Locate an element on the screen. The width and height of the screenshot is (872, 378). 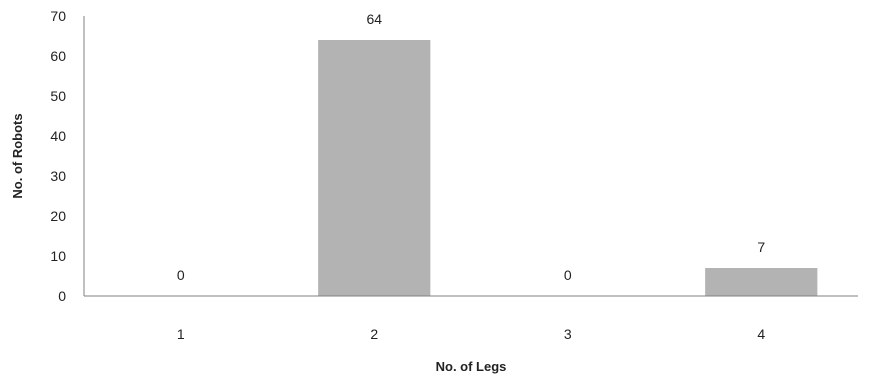
x-tick-label: 4 is located at coordinates (761, 334).